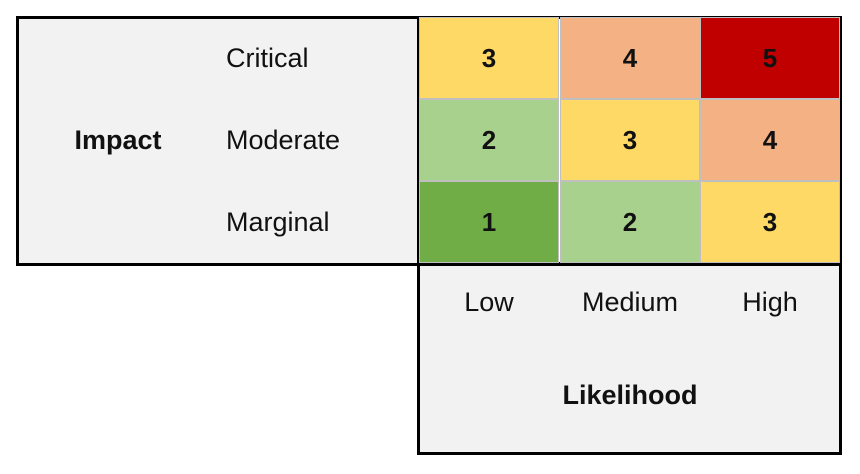 This screenshot has width=860, height=474. I want to click on impact-level: Critical, so click(267, 58).